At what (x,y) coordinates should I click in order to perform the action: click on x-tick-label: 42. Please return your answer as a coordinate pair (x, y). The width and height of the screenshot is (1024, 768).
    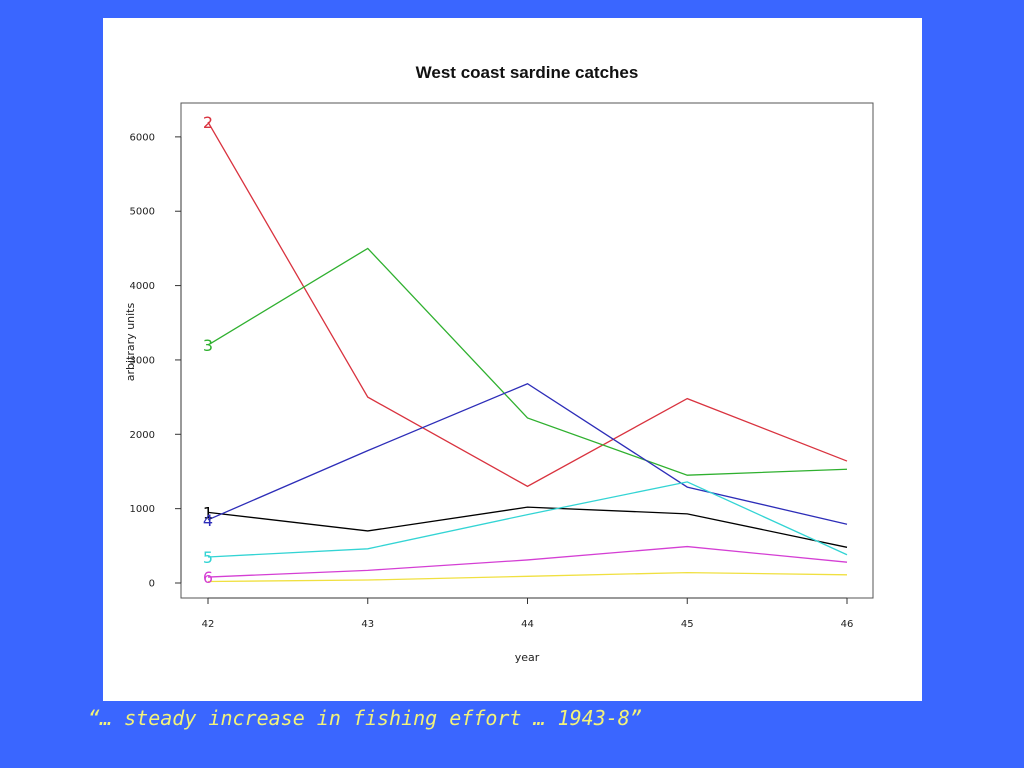
    Looking at the image, I should click on (208, 624).